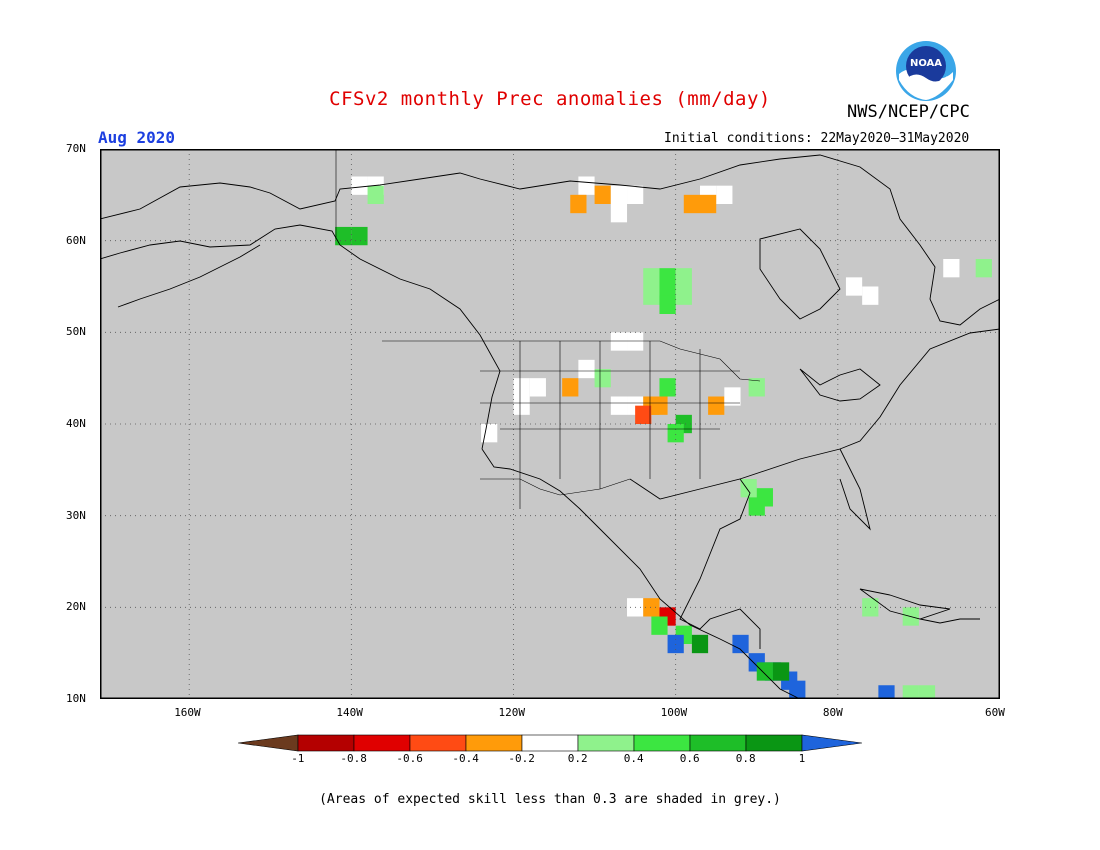 Image resolution: width=1100 pixels, height=850 pixels. What do you see at coordinates (76, 698) in the screenshot?
I see `lat-label: 10N` at bounding box center [76, 698].